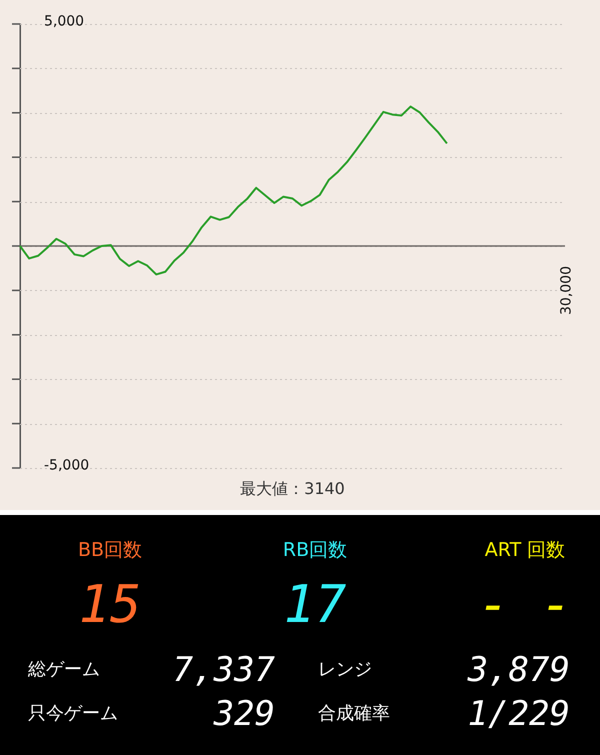 This screenshot has height=755, width=600. What do you see at coordinates (525, 550) in the screenshot?
I see `text: ART 回数` at bounding box center [525, 550].